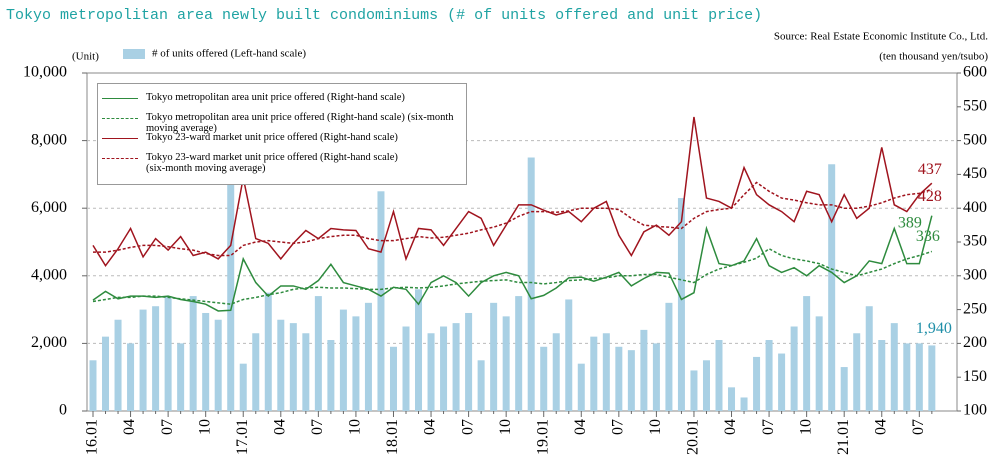  Describe the element at coordinates (975, 308) in the screenshot. I see `y2-tick-label: 250` at that location.